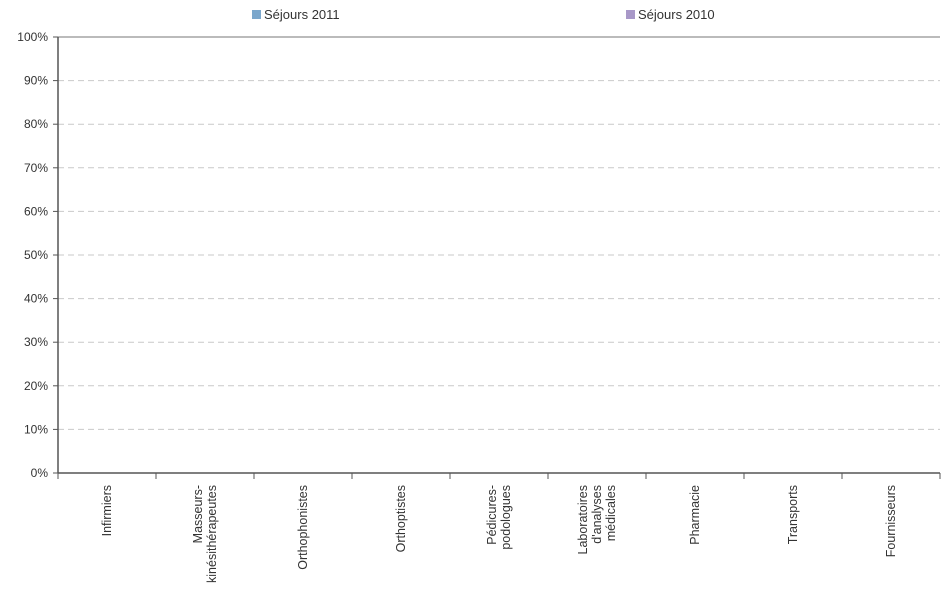 This screenshot has width=943, height=607. What do you see at coordinates (302, 14) in the screenshot?
I see `legend-label: Séjours 2011` at bounding box center [302, 14].